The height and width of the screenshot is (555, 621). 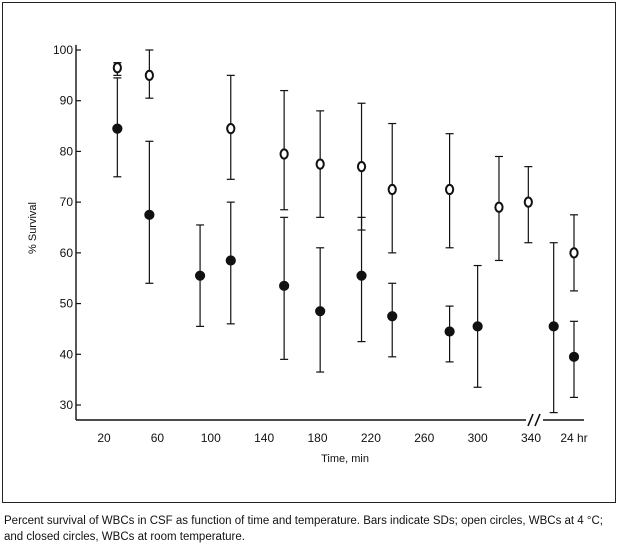 What do you see at coordinates (264, 438) in the screenshot?
I see `x-tick-label: 140` at bounding box center [264, 438].